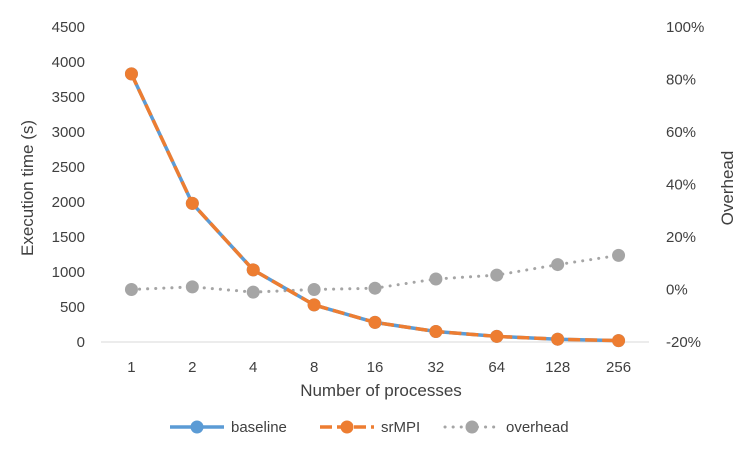 The height and width of the screenshot is (450, 750). Describe the element at coordinates (68, 185) in the screenshot. I see `left-axis-ticks: 0 500 1000 1500 2000 2500 3000 3500 4000 4500` at that location.